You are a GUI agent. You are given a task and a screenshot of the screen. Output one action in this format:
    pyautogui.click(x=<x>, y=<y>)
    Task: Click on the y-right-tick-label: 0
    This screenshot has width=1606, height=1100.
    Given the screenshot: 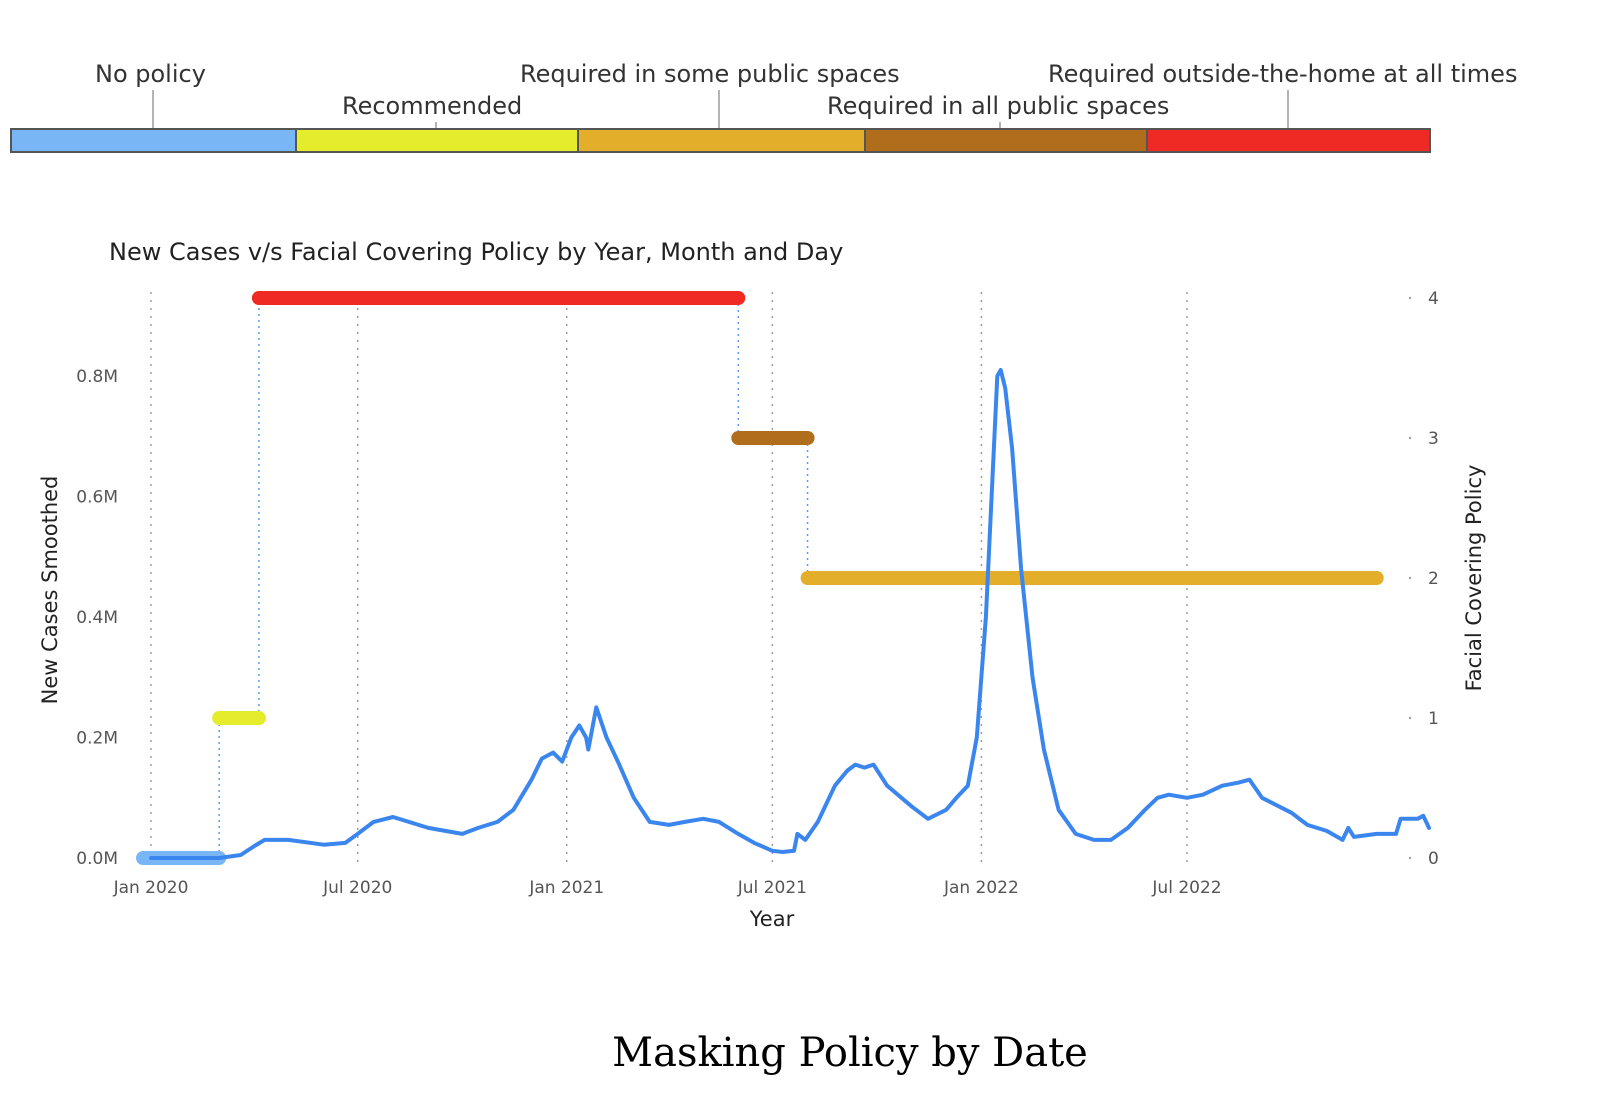 What is the action you would take?
    pyautogui.click(x=1433, y=859)
    